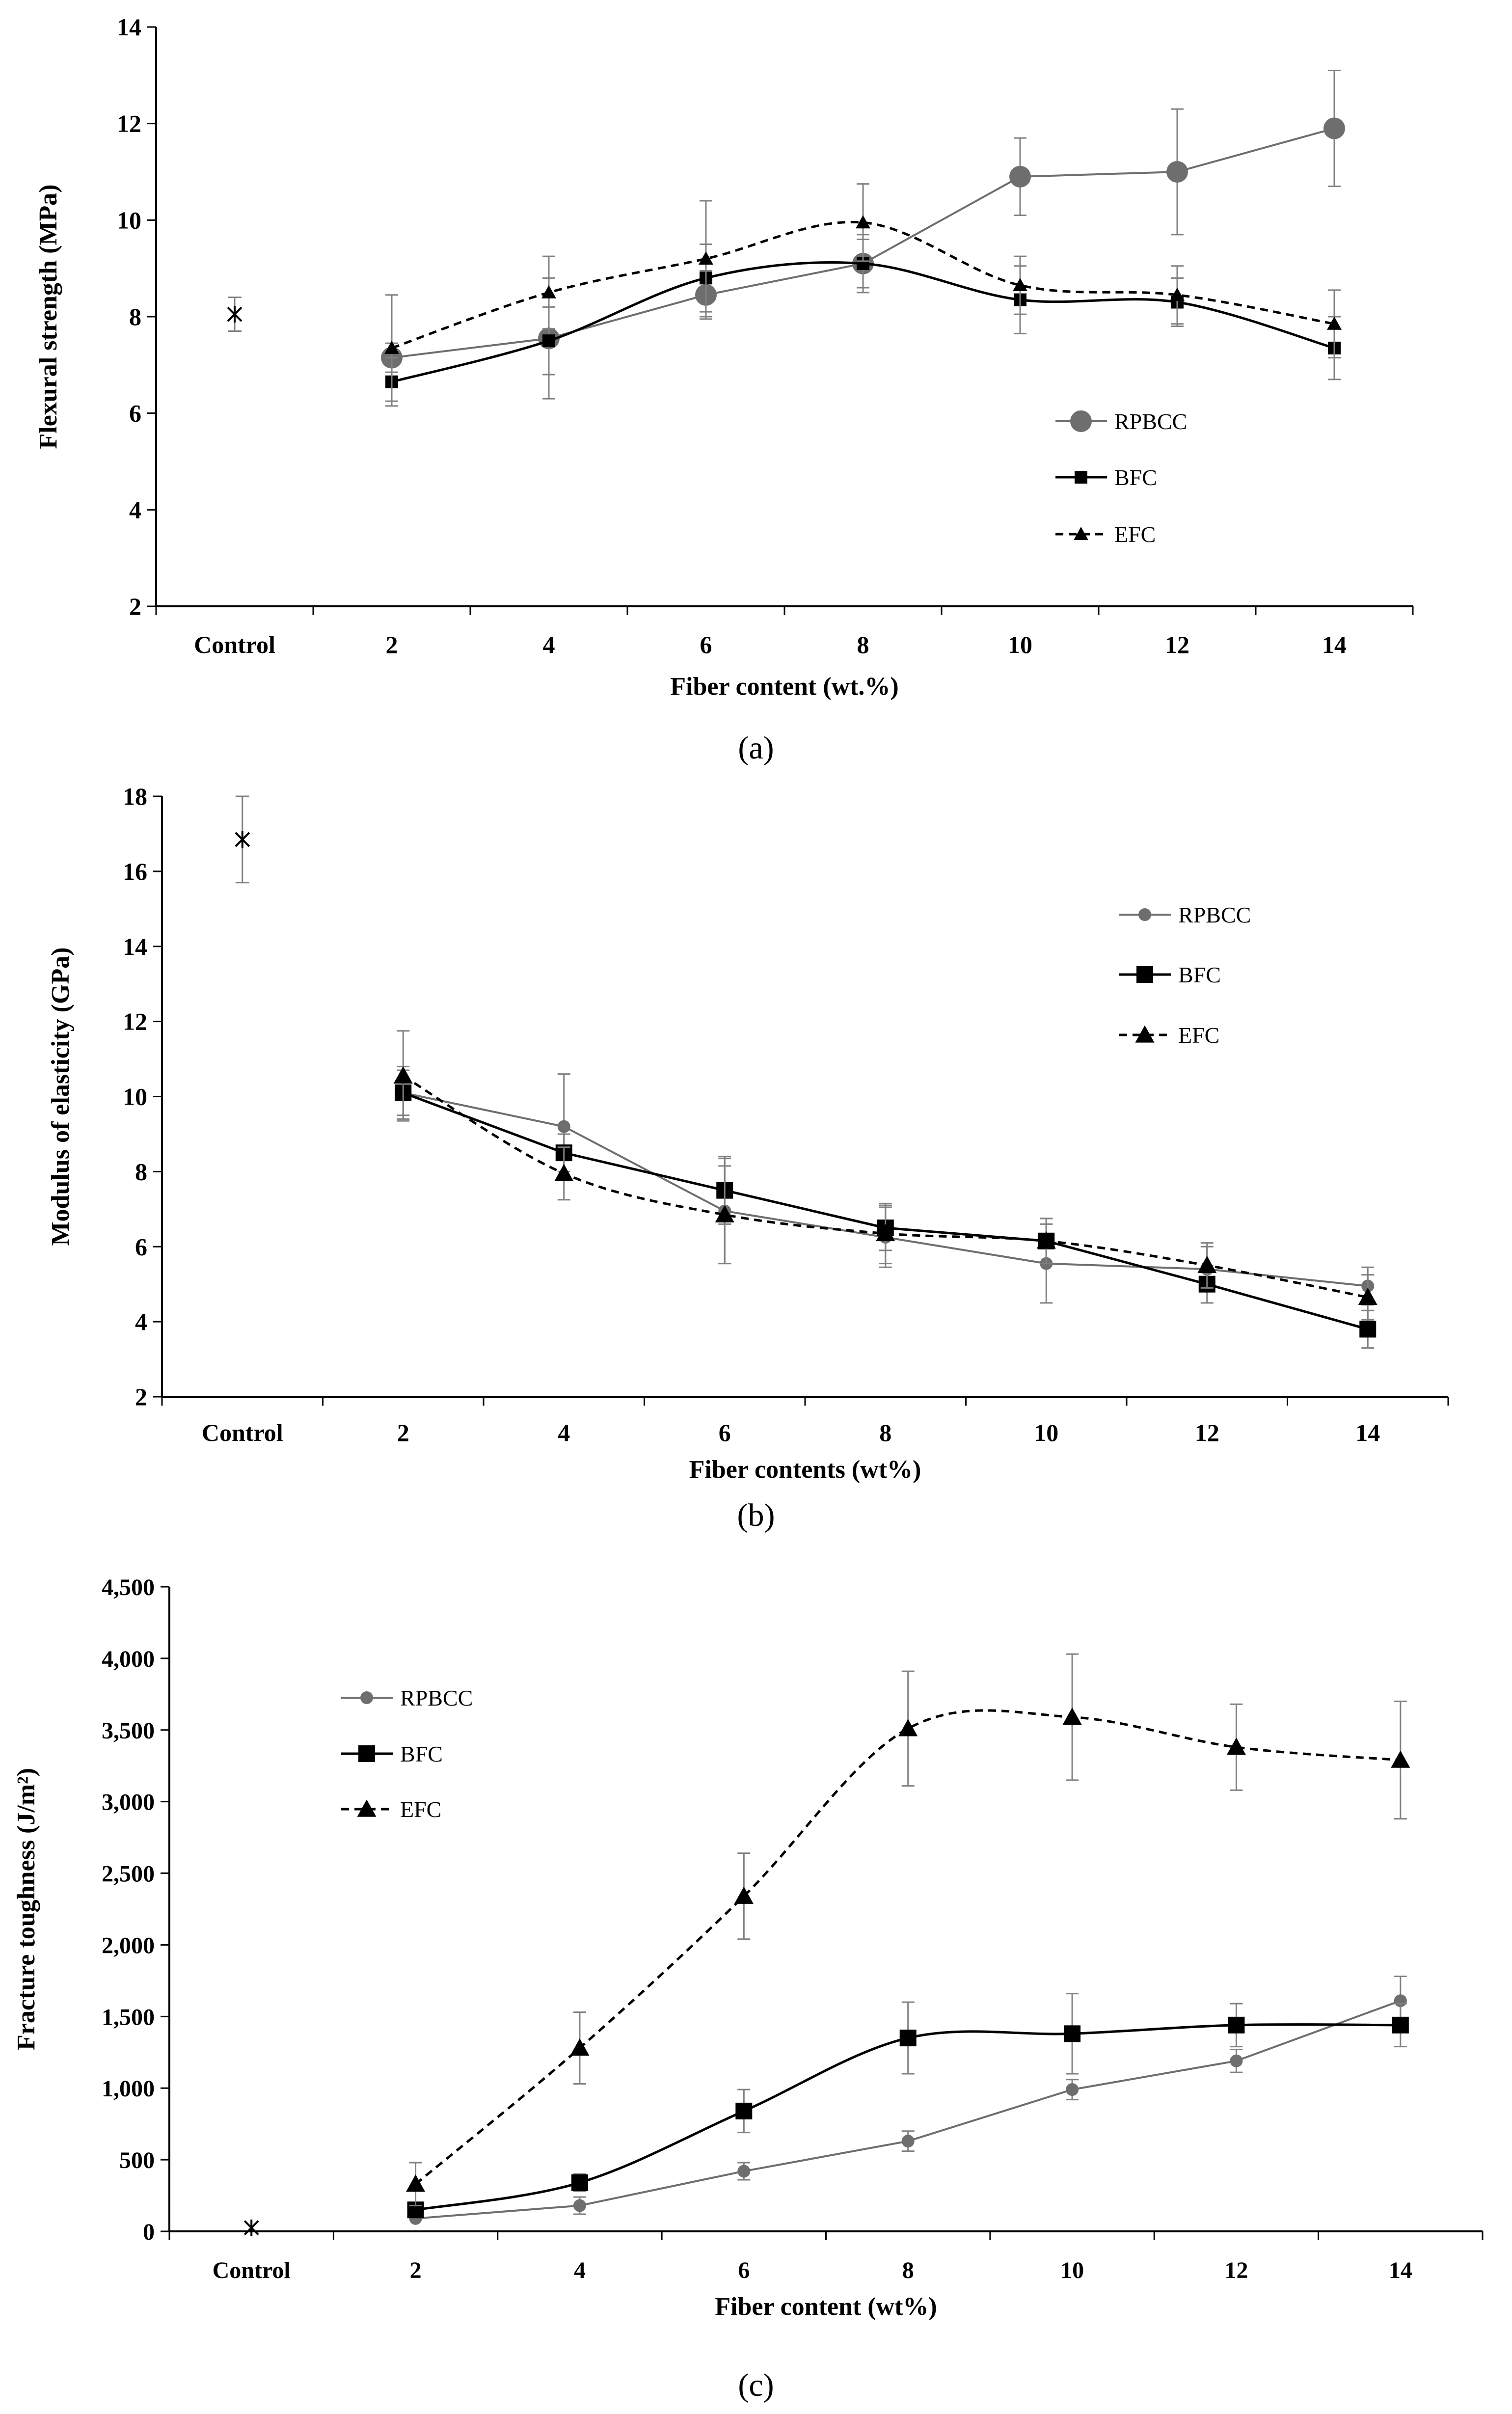 This screenshot has height=2414, width=1512. I want to click on chart-a-legend-bfc: BFC, so click(1106, 477).